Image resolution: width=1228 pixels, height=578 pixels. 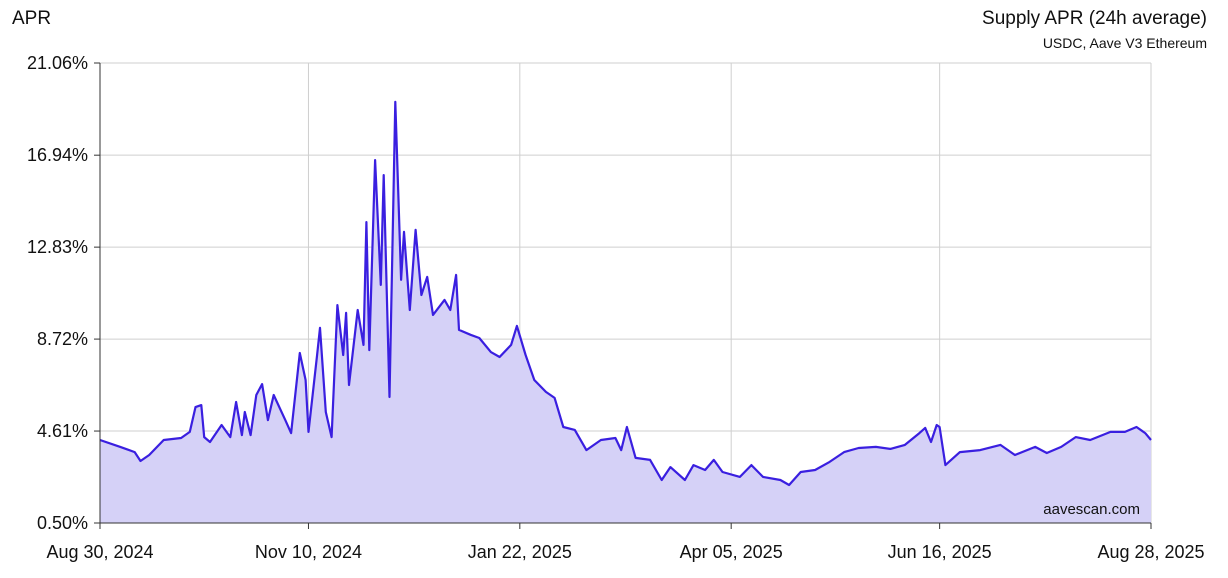 I want to click on x-tick-label: Apr 05, 2025, so click(x=731, y=552).